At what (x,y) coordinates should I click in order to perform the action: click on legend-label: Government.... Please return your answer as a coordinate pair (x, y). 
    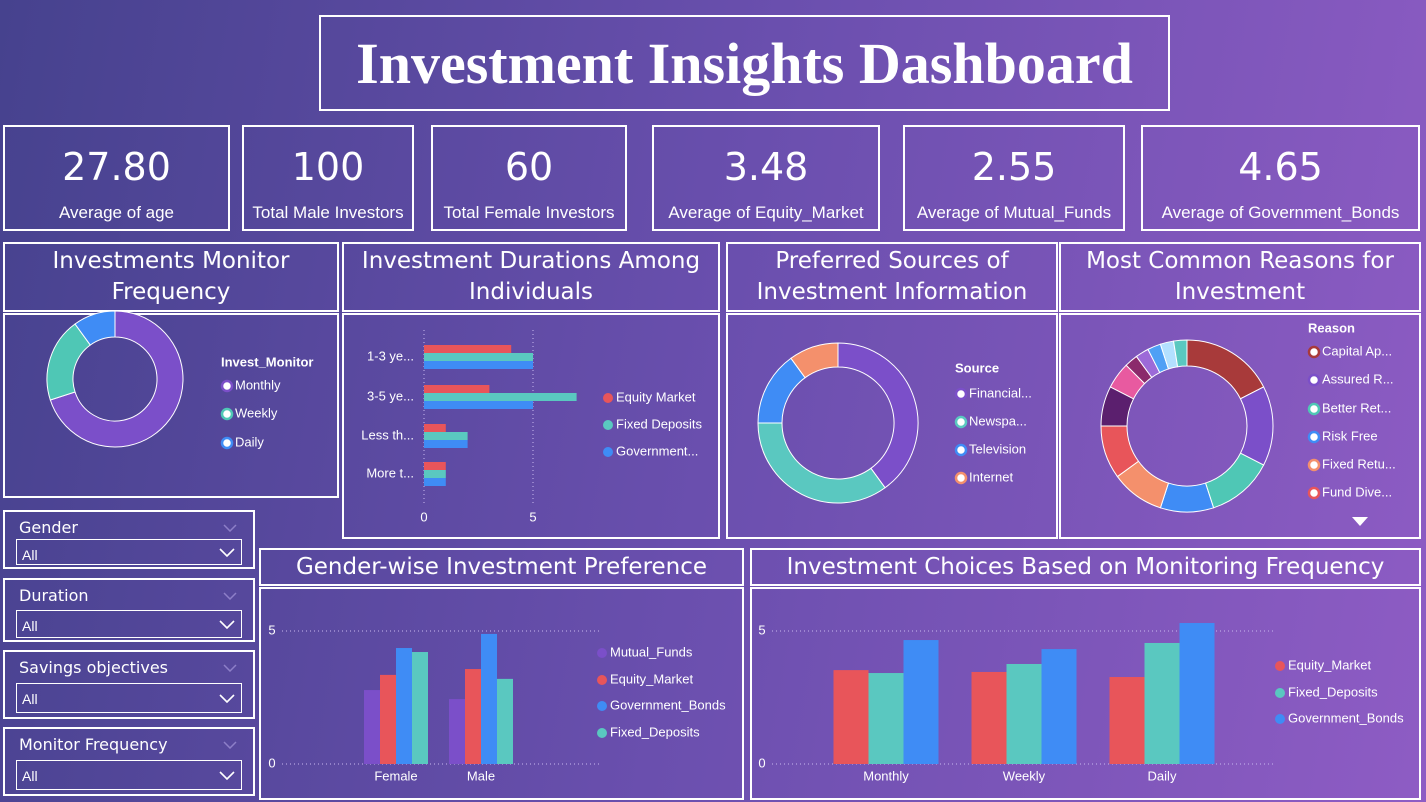
    Looking at the image, I should click on (657, 450).